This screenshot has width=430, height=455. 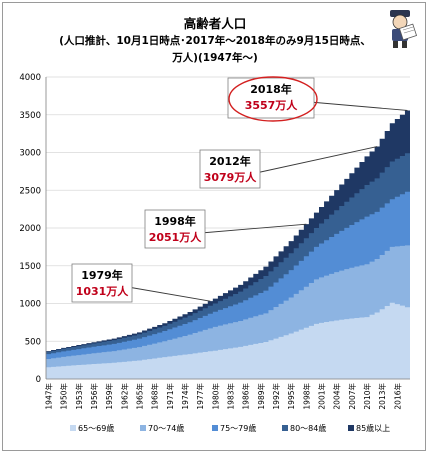 What do you see at coordinates (352, 396) in the screenshot?
I see `x-tick-label: 2007年` at bounding box center [352, 396].